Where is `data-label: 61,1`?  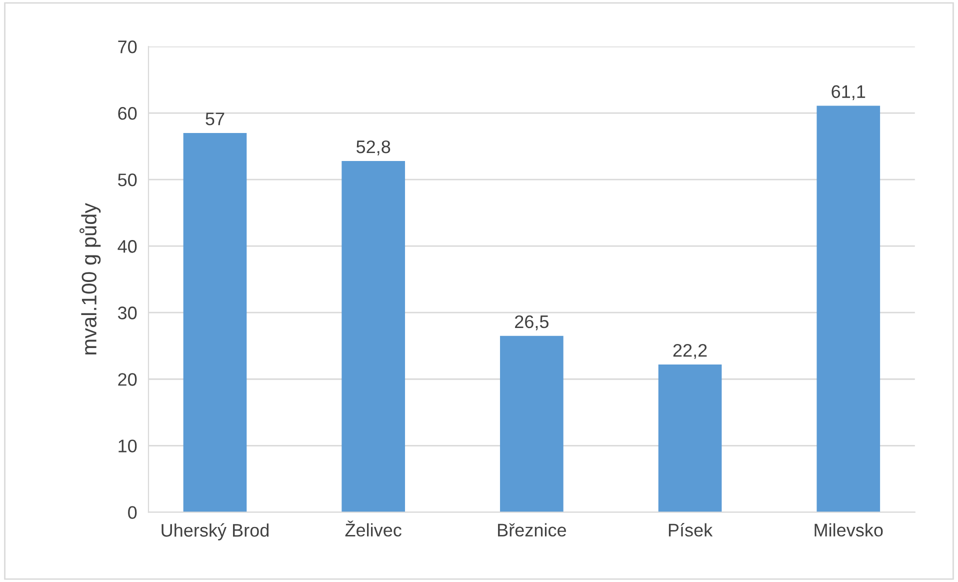
data-label: 61,1 is located at coordinates (849, 92).